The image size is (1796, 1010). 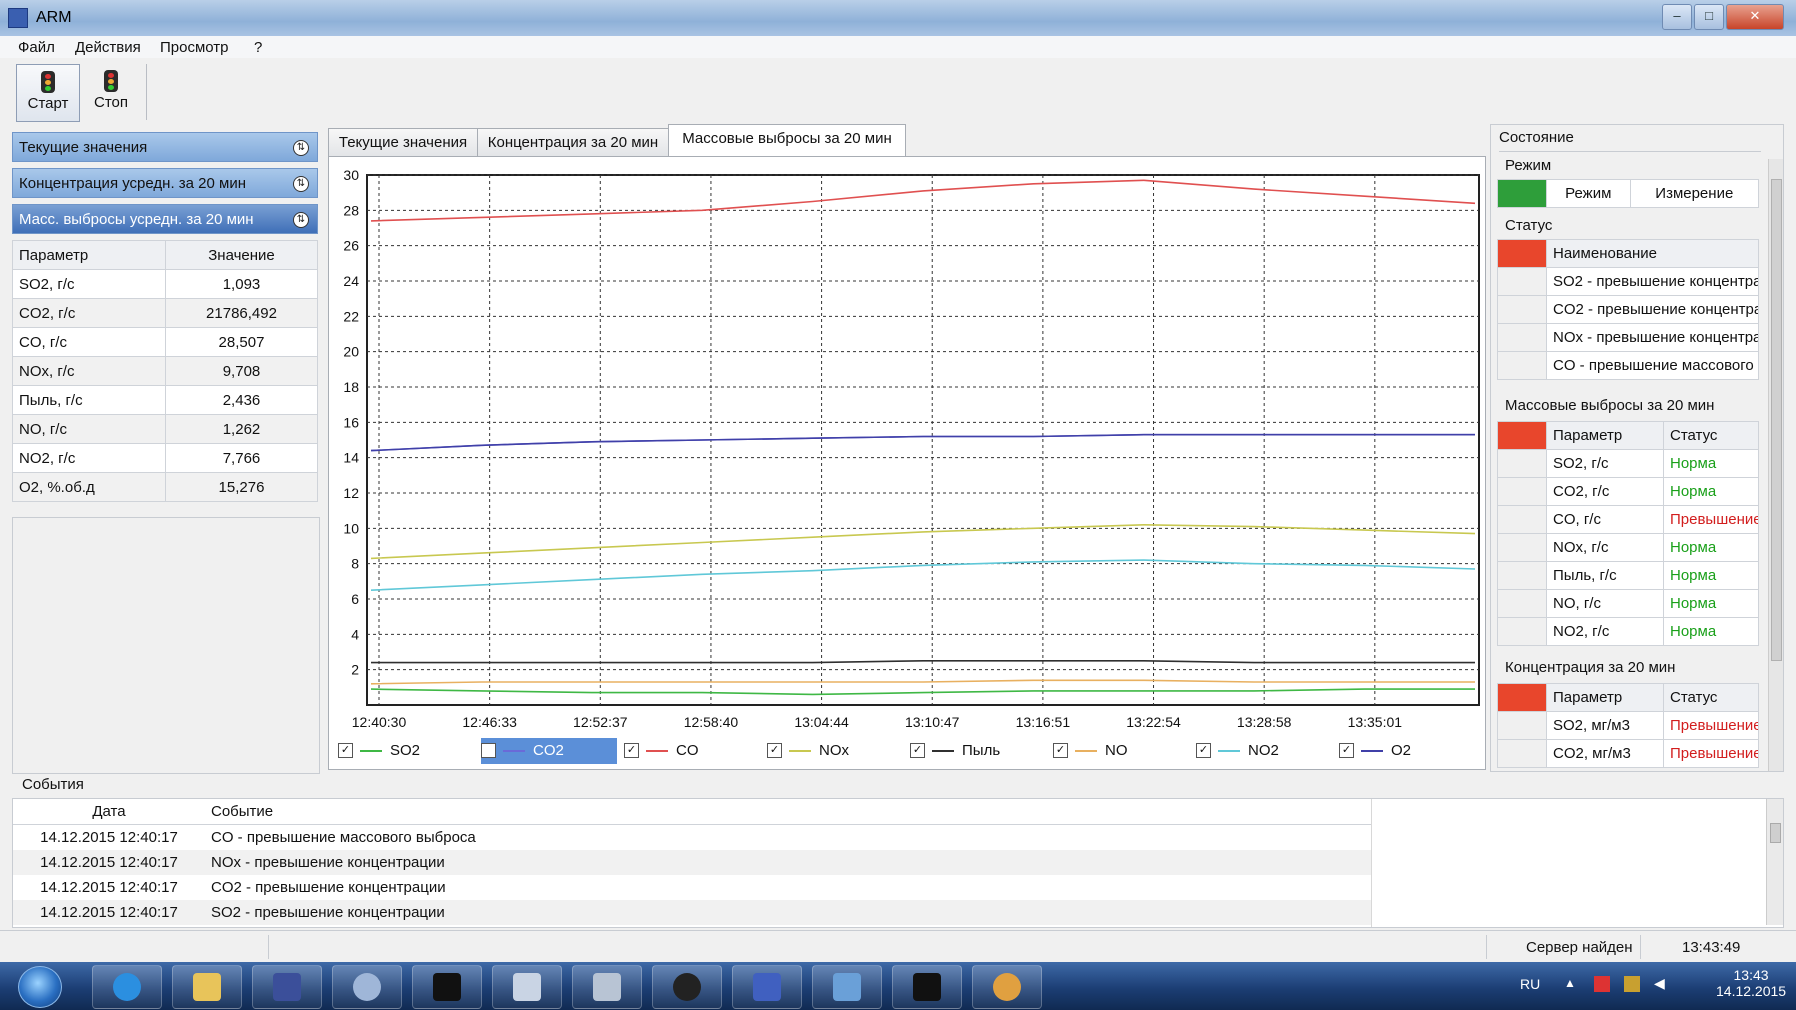 What do you see at coordinates (328, 887) in the screenshot?
I see `event-text: CO2 - превышение концентрации` at bounding box center [328, 887].